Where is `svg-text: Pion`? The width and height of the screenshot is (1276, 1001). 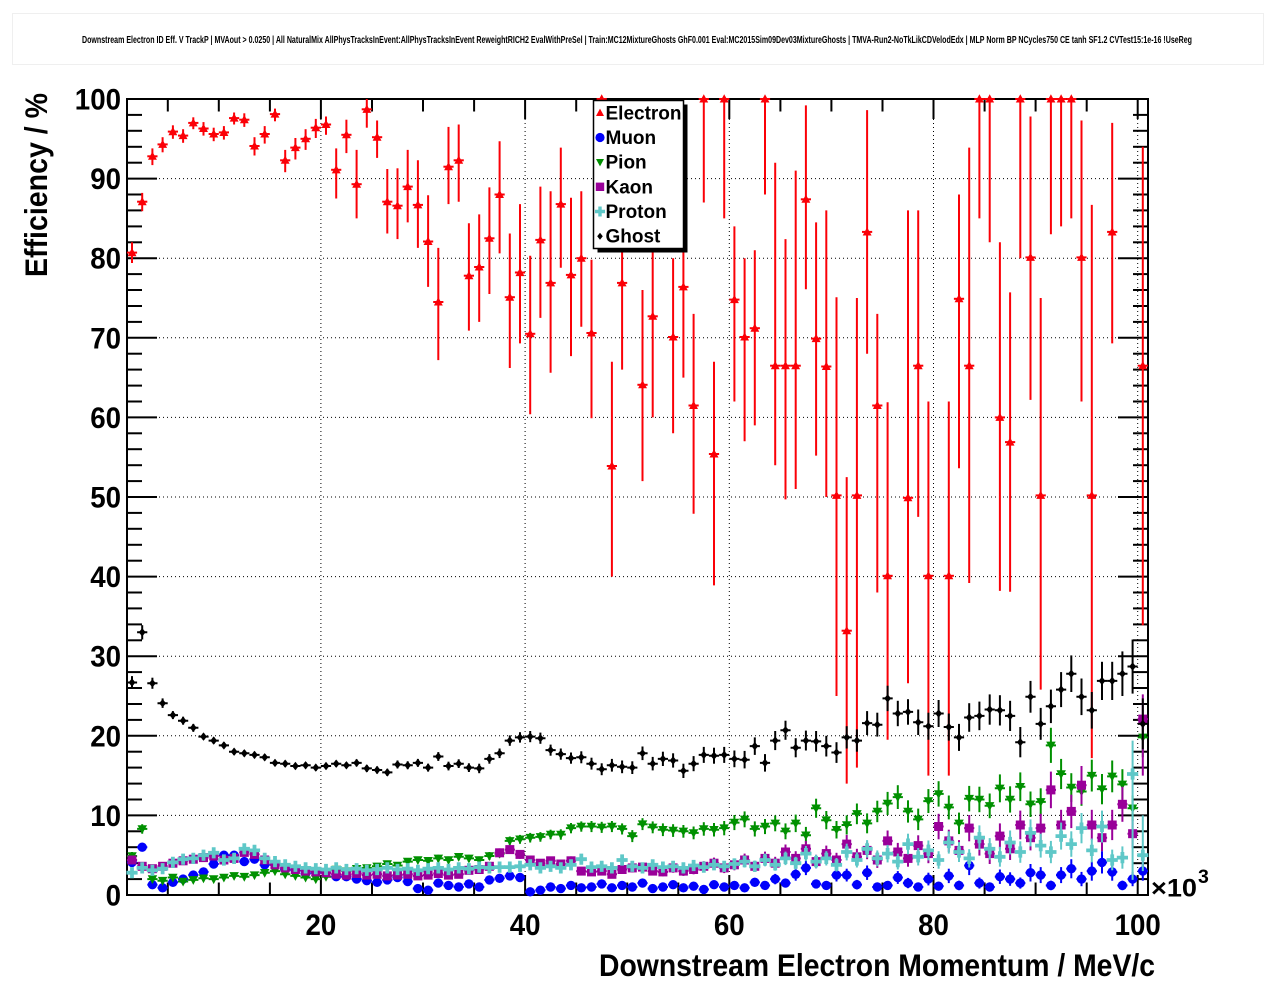 svg-text: Pion is located at coordinates (626, 163).